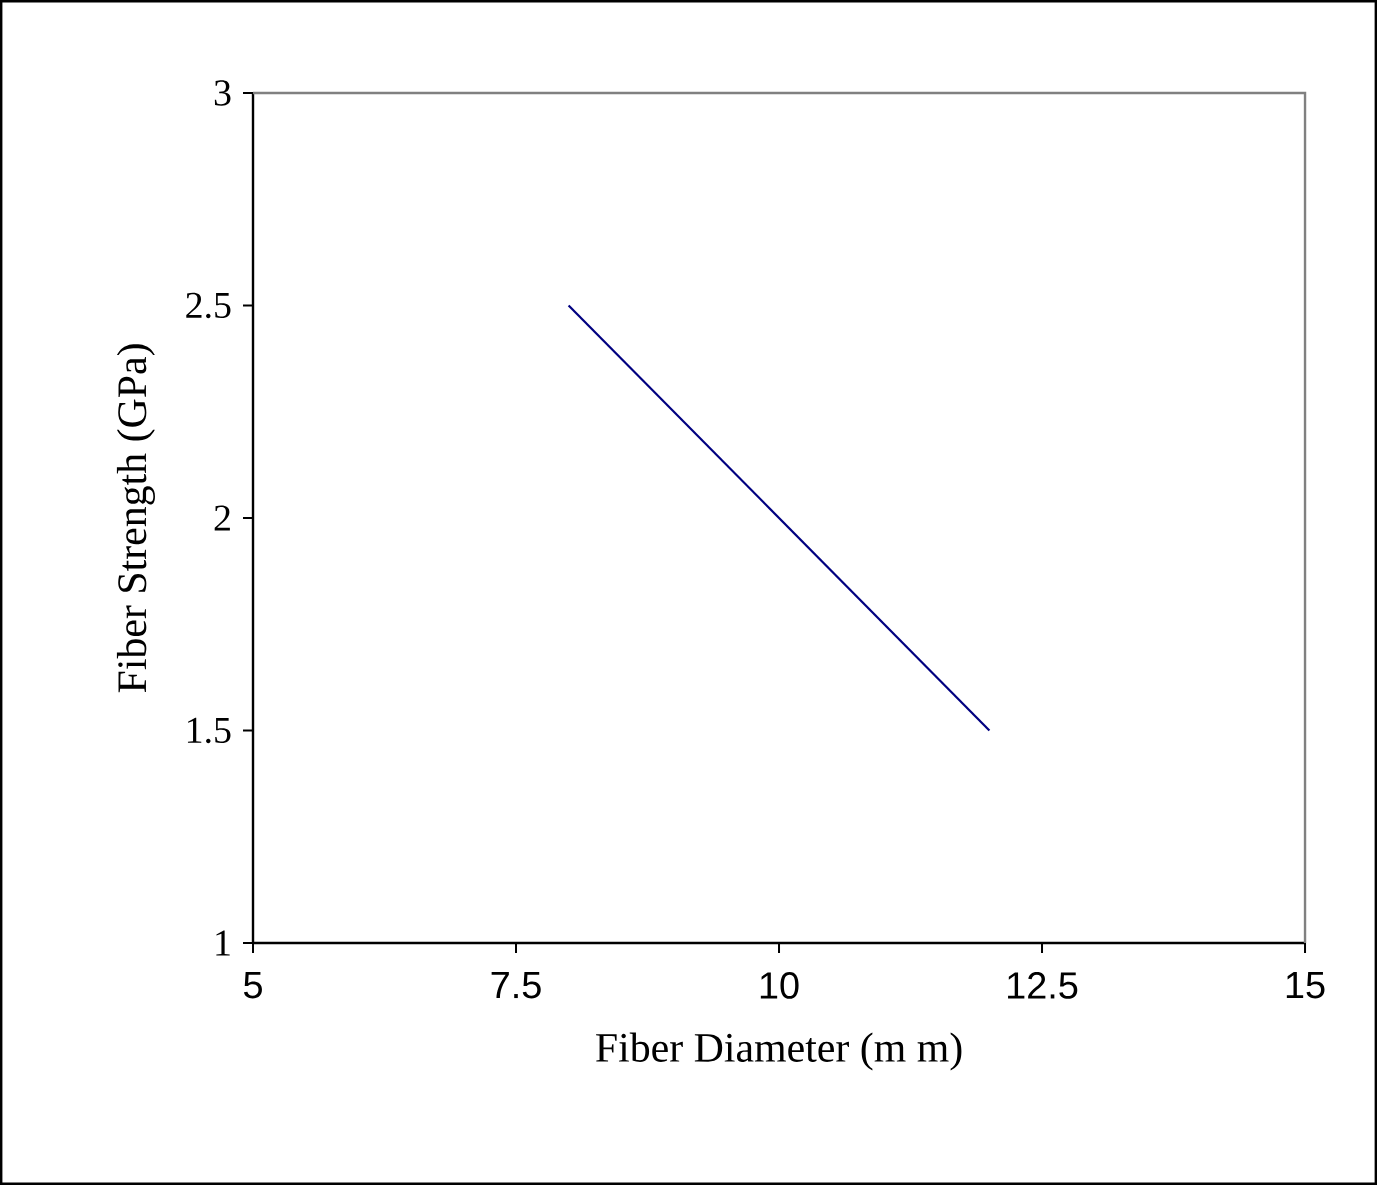  What do you see at coordinates (1043, 985) in the screenshot?
I see `x-tick-label: 12.5` at bounding box center [1043, 985].